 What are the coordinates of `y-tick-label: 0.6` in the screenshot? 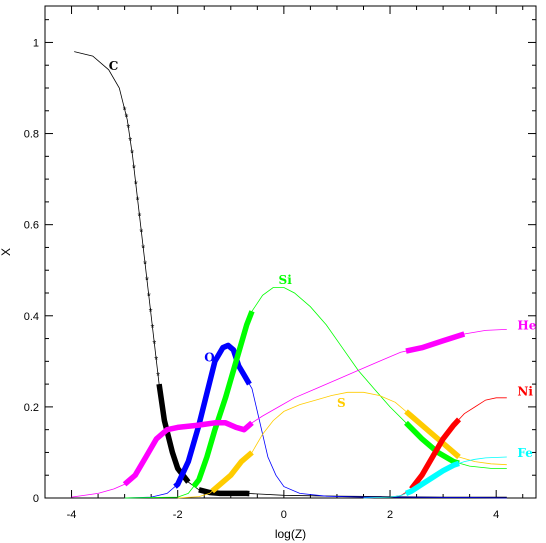 It's located at (31, 226).